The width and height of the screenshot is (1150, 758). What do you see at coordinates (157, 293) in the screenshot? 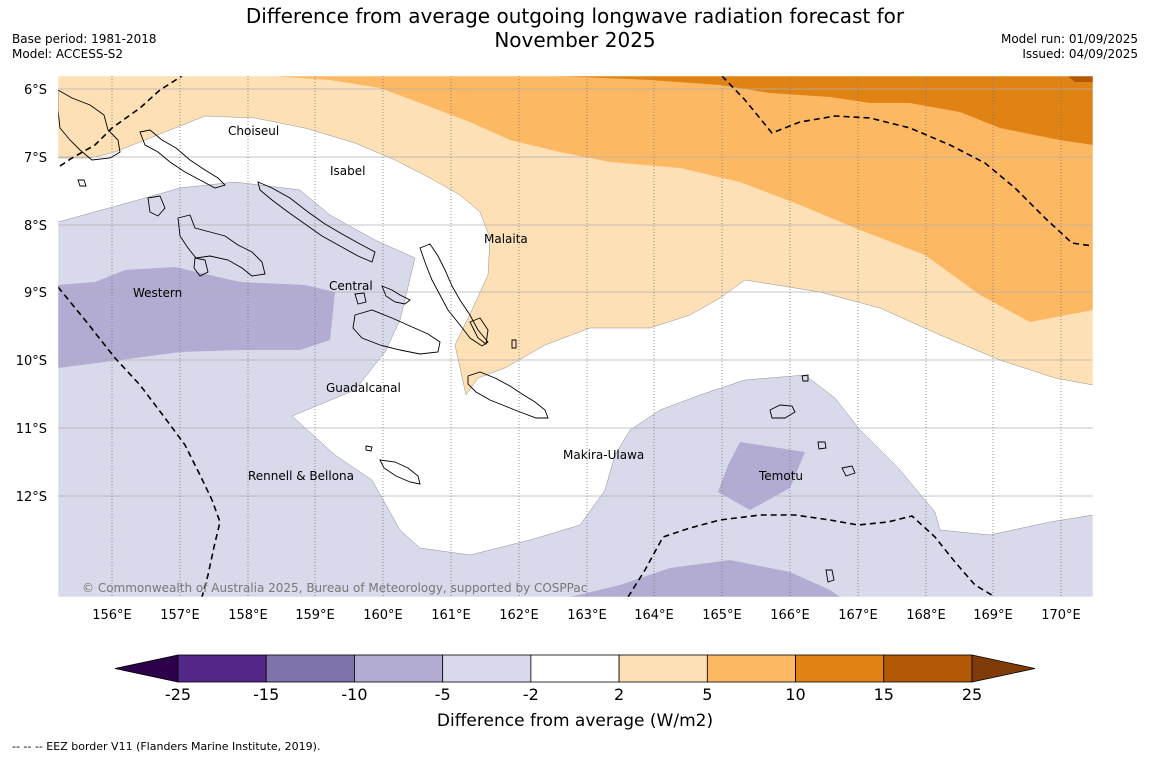
I see `province-label-western: Western` at bounding box center [157, 293].